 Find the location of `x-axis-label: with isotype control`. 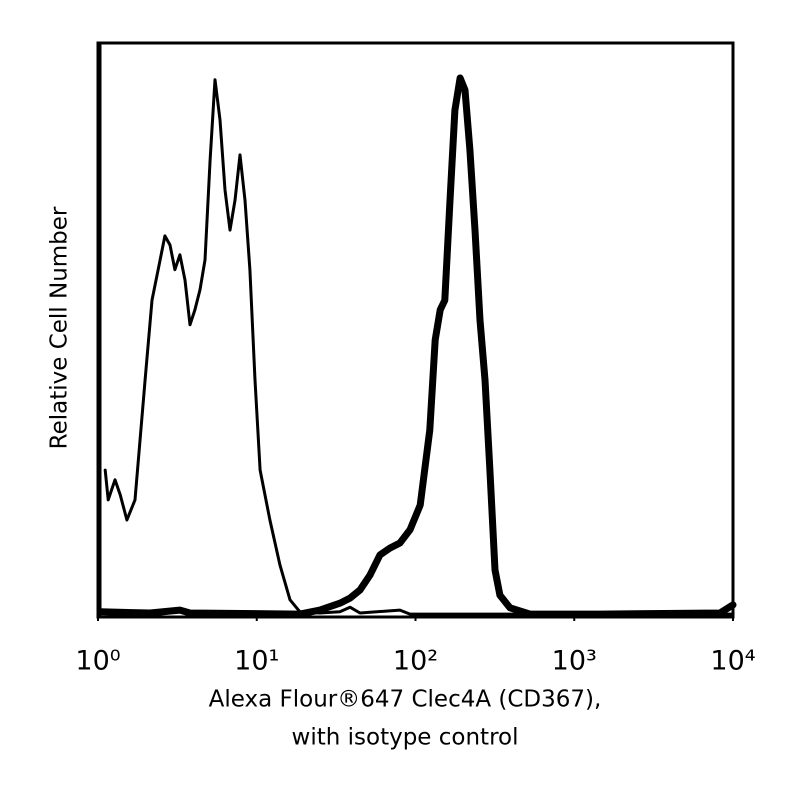

x-axis-label: with isotype control is located at coordinates (405, 738).